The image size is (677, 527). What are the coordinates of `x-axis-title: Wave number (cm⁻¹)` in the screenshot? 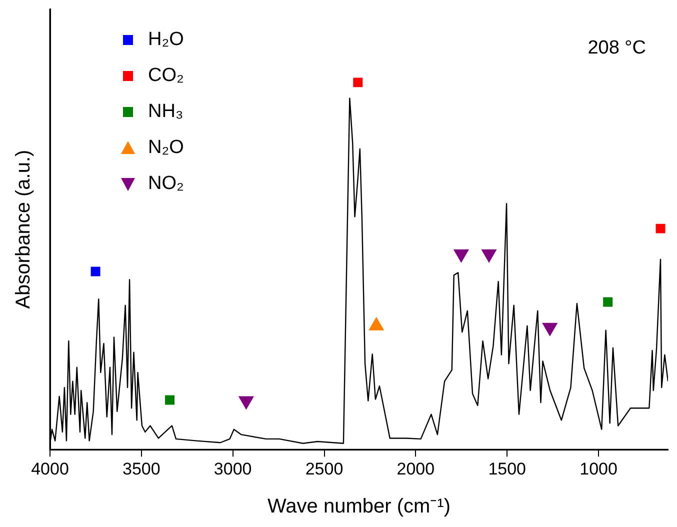 It's located at (359, 507).